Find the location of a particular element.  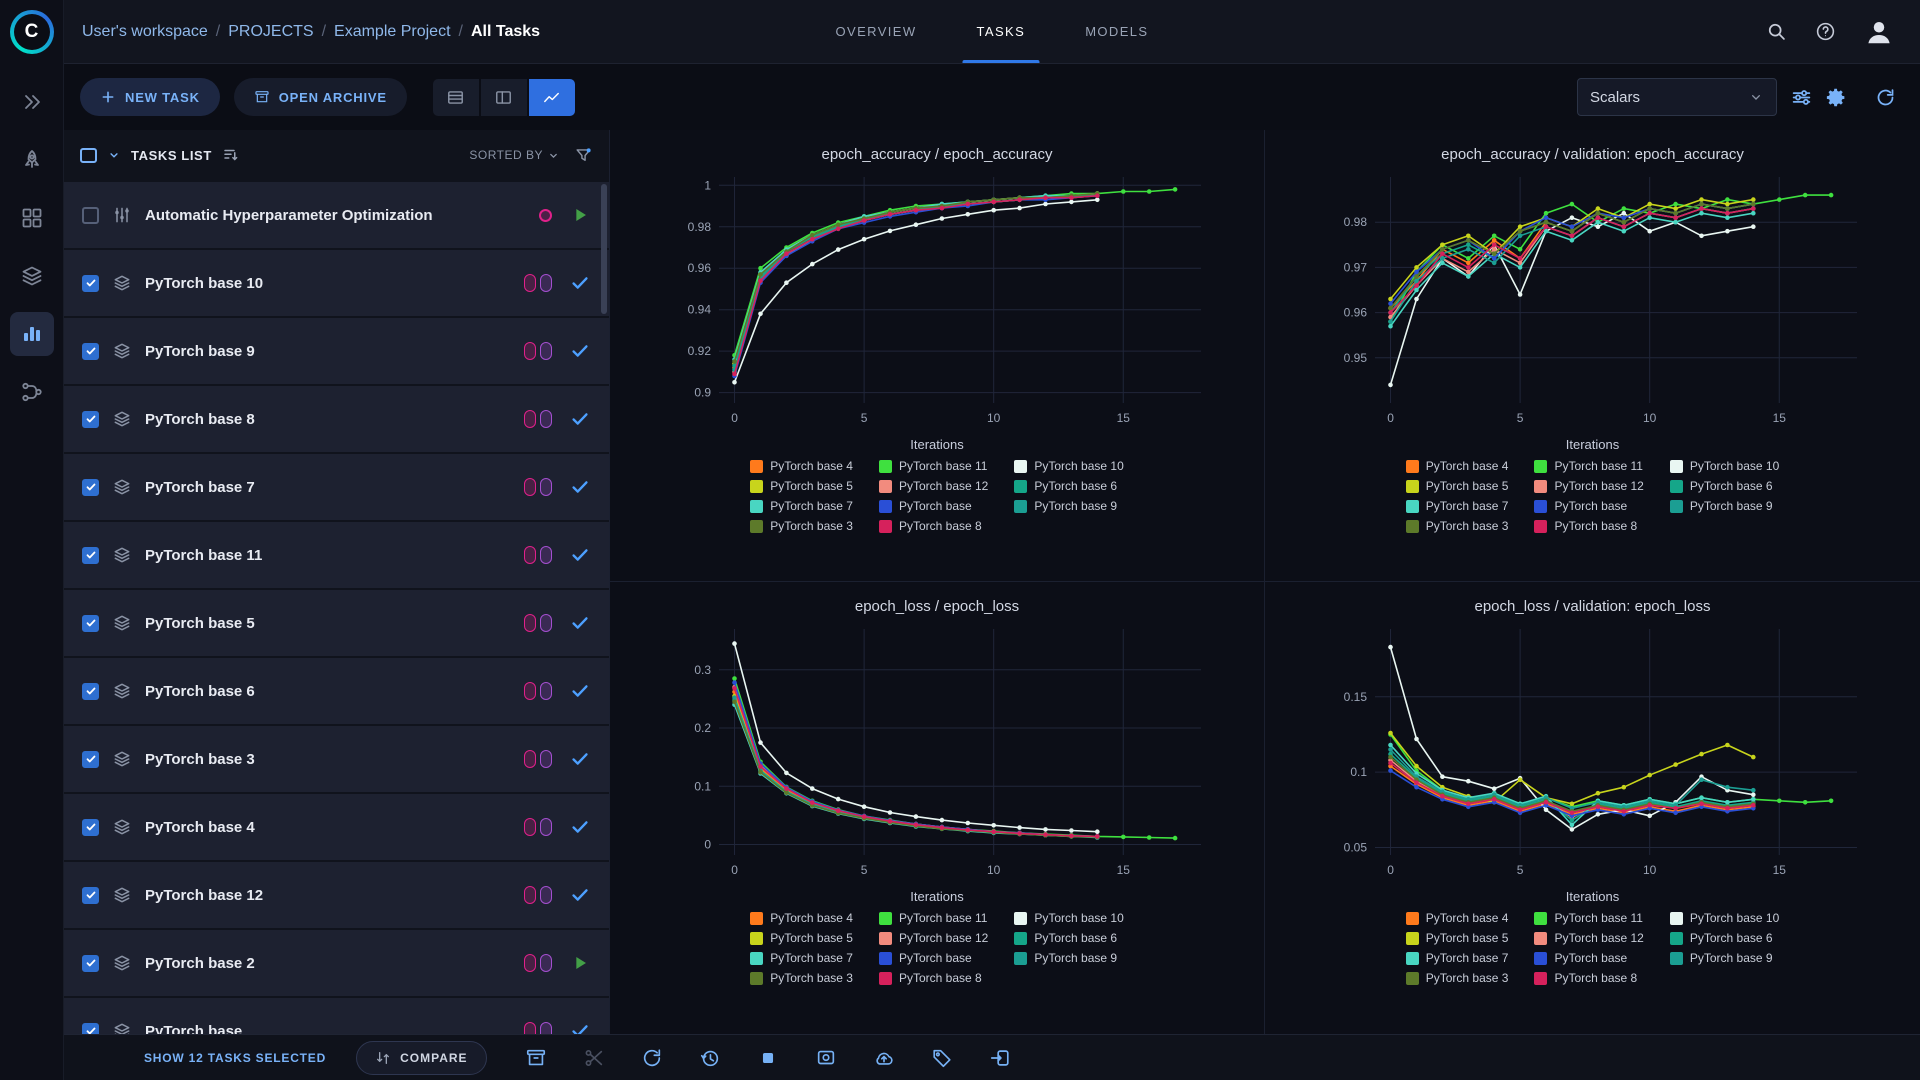

legend-item: PyTorch base 5 is located at coordinates (1456, 486).